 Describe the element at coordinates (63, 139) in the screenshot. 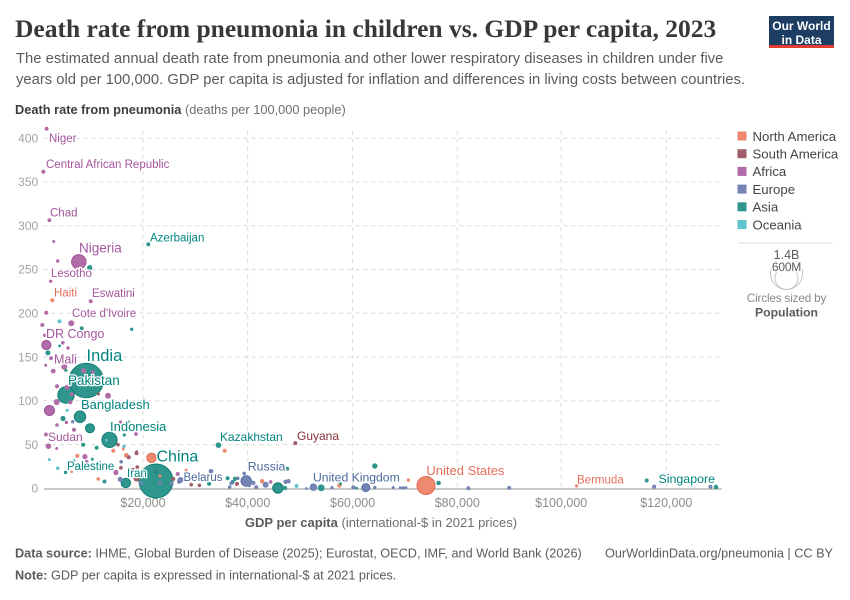

I see `svg-text: Niger` at that location.